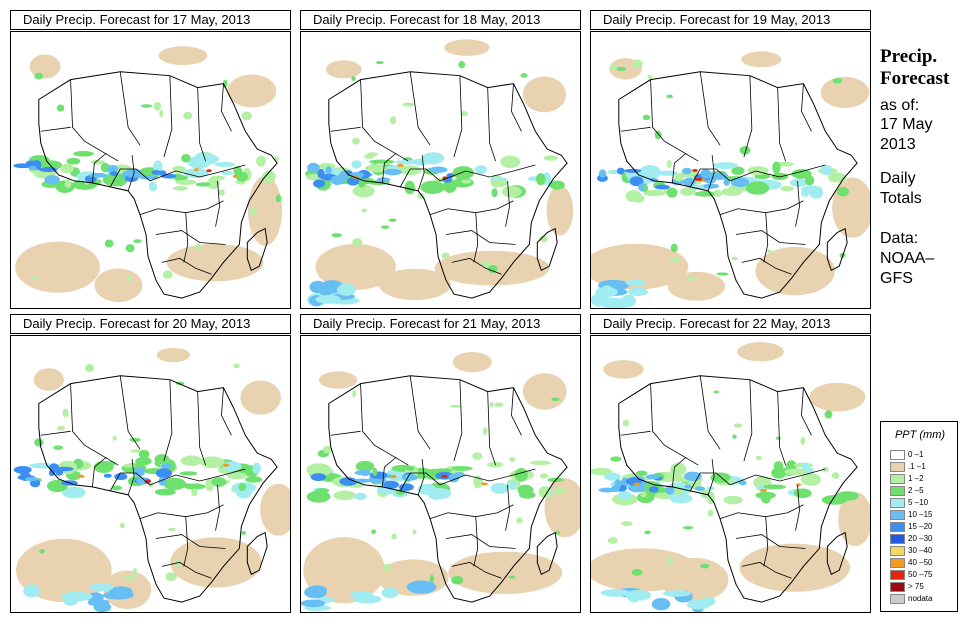 This screenshot has width=965, height=628. What do you see at coordinates (907, 490) in the screenshot?
I see `legend-row: 2 –5` at bounding box center [907, 490].